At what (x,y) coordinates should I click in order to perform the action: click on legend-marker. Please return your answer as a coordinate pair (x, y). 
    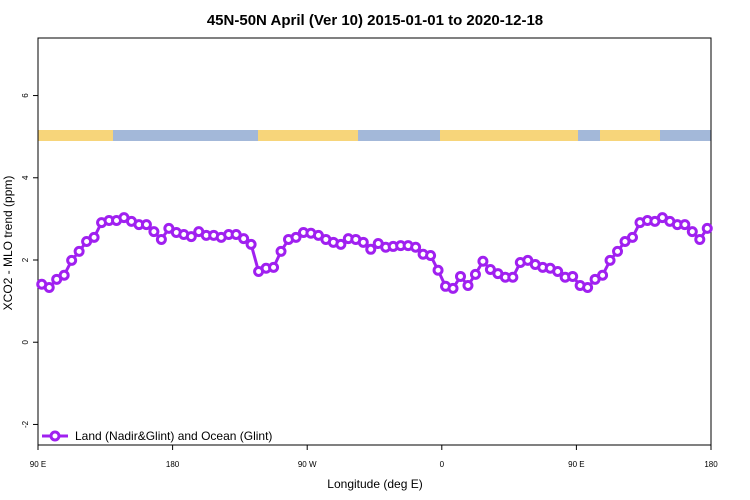
    Looking at the image, I should click on (55, 436).